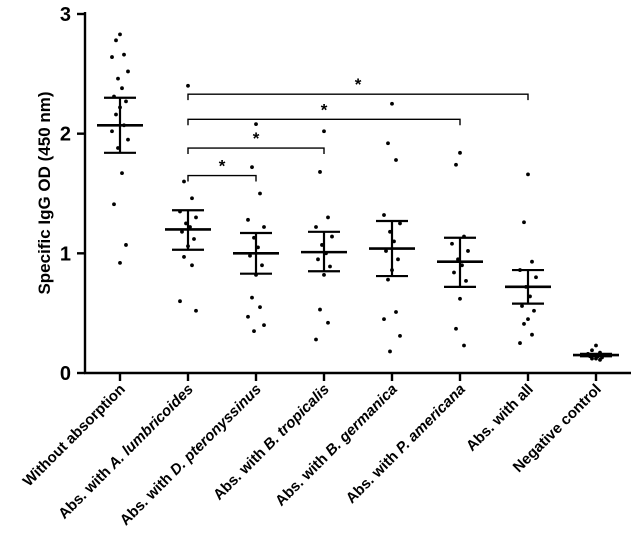 Image resolution: width=633 pixels, height=560 pixels. I want to click on category-label-part: P. americana, so click(431, 419).